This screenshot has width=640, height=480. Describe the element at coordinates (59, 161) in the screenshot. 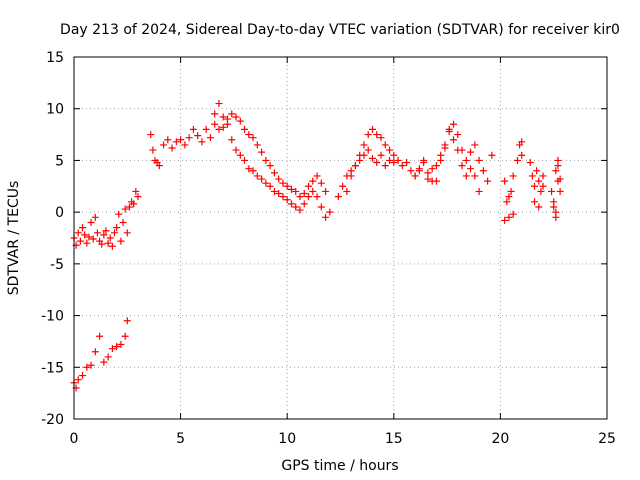

I see `y-tick-label: 5` at that location.